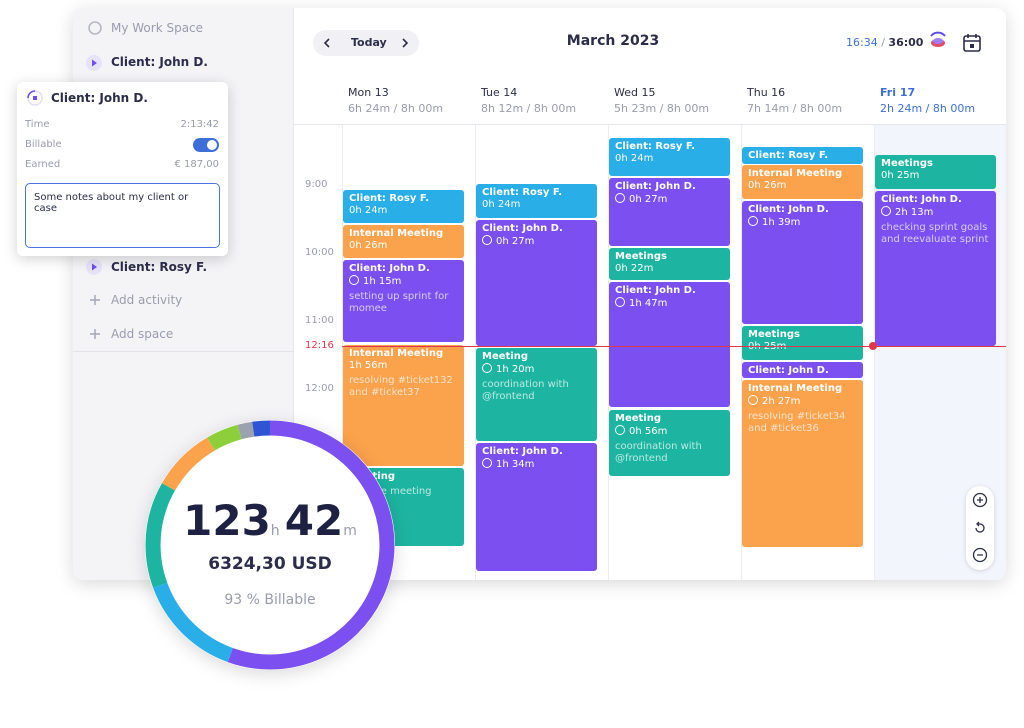 Image resolution: width=1024 pixels, height=728 pixels. I want to click on event-title: Meeting, so click(638, 418).